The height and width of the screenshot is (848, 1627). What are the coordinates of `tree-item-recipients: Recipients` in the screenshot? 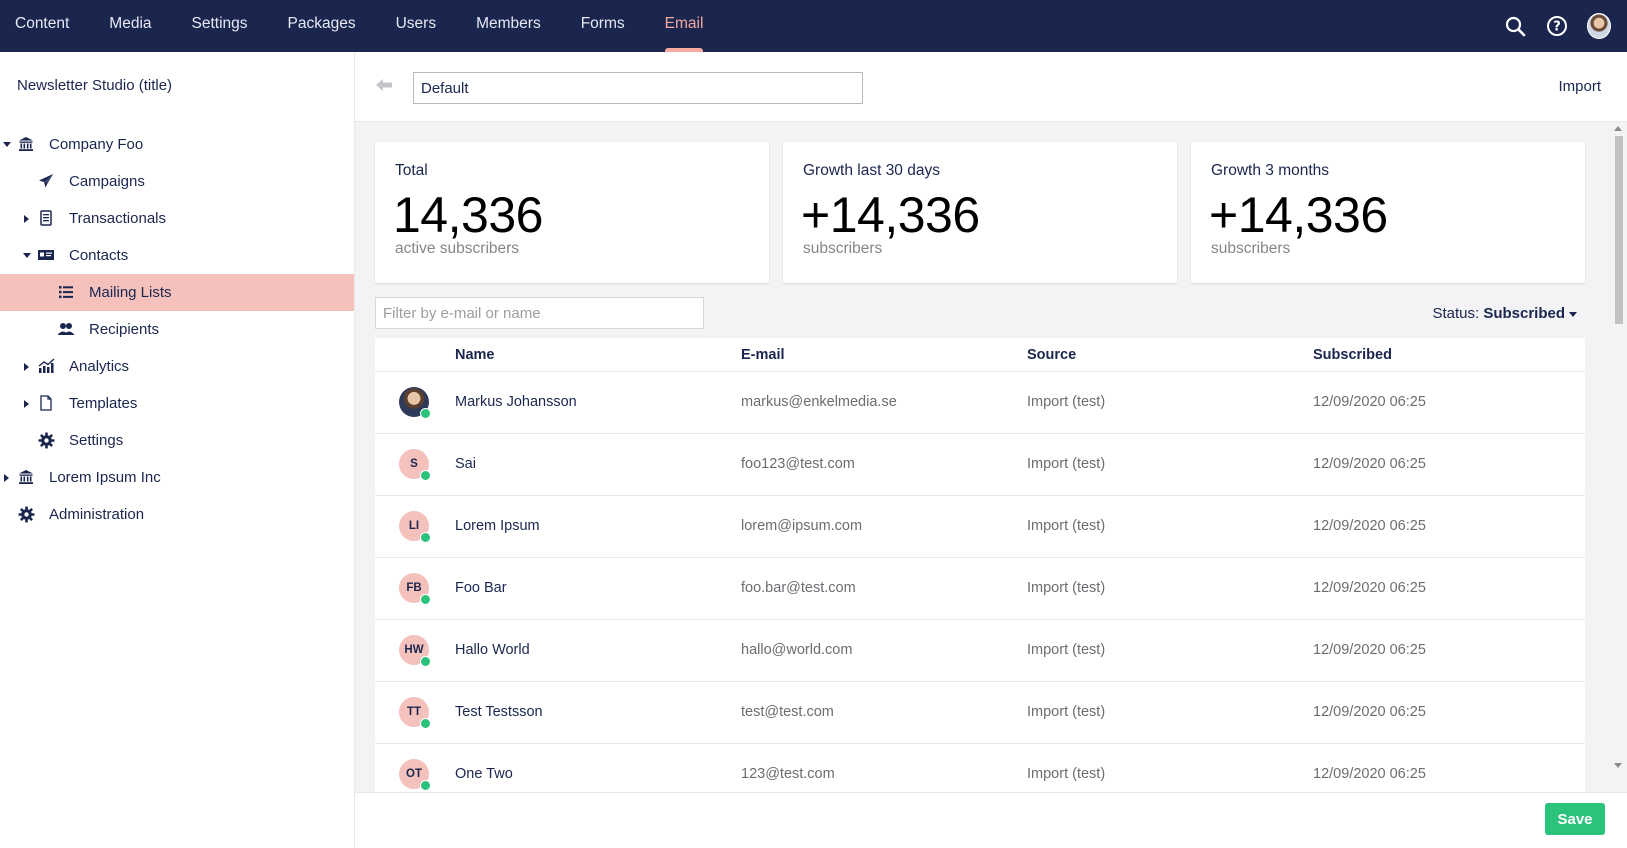 It's located at (177, 329).